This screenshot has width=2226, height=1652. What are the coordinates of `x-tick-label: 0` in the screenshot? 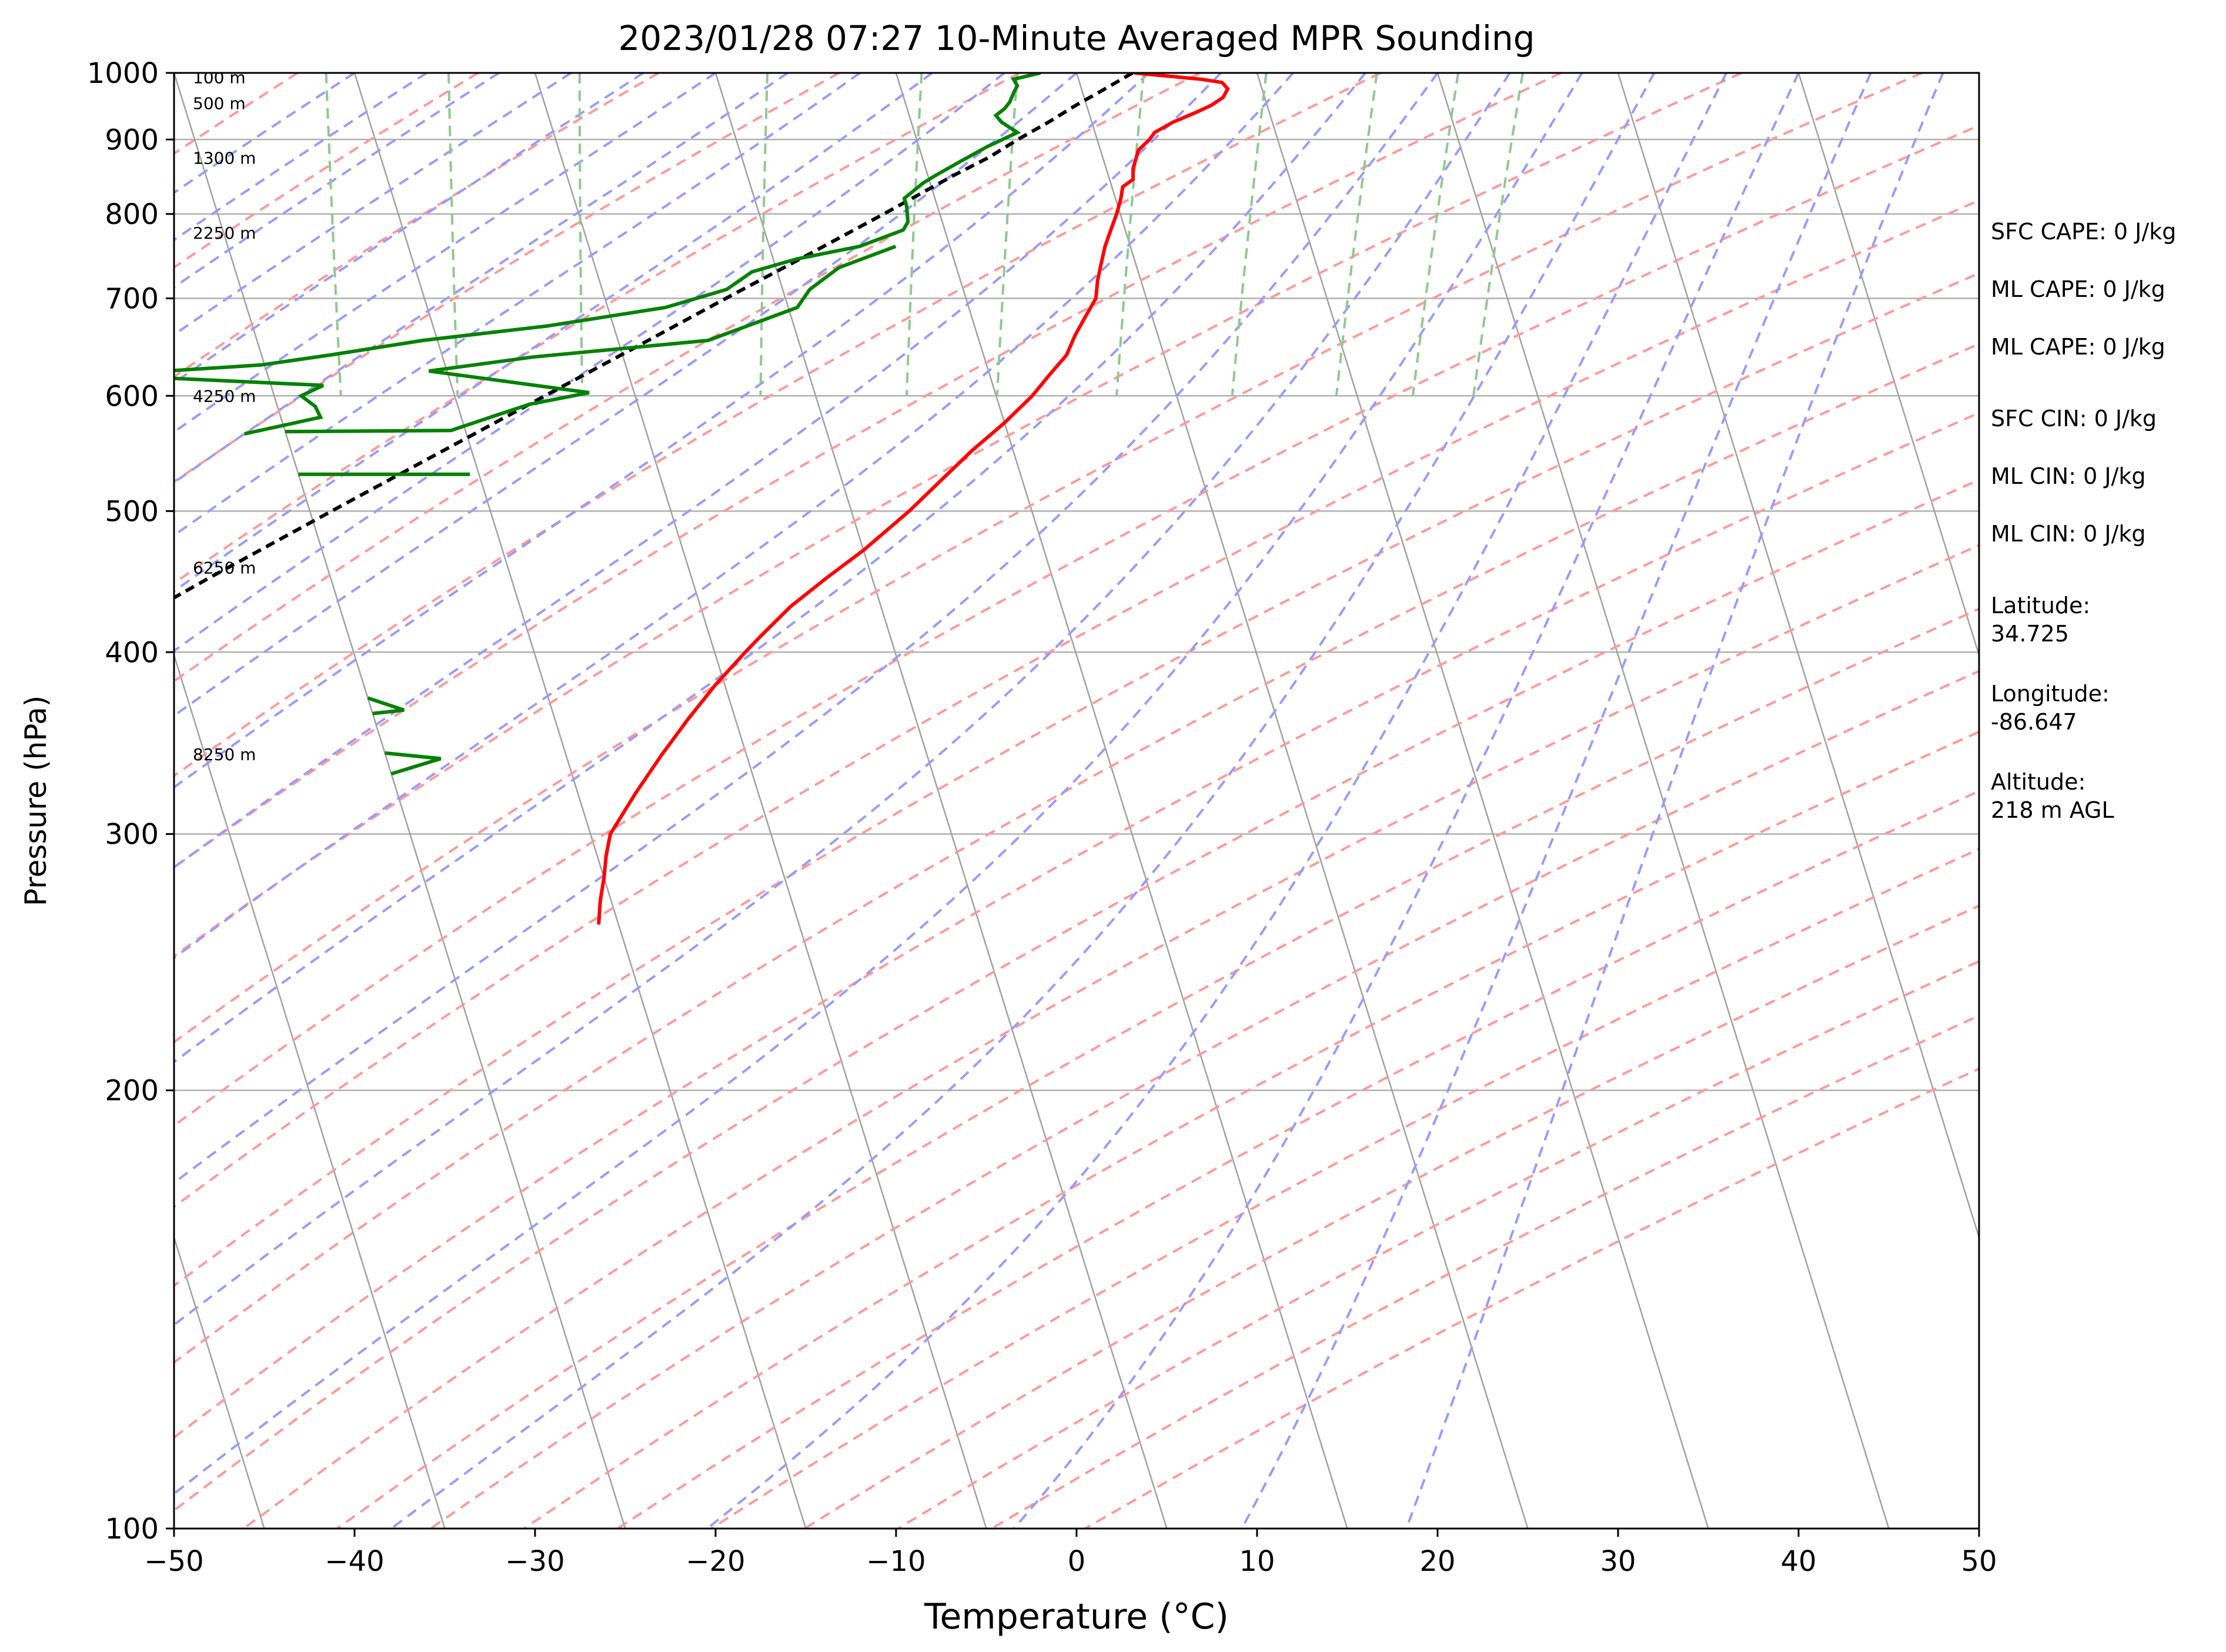 It's located at (1077, 1562).